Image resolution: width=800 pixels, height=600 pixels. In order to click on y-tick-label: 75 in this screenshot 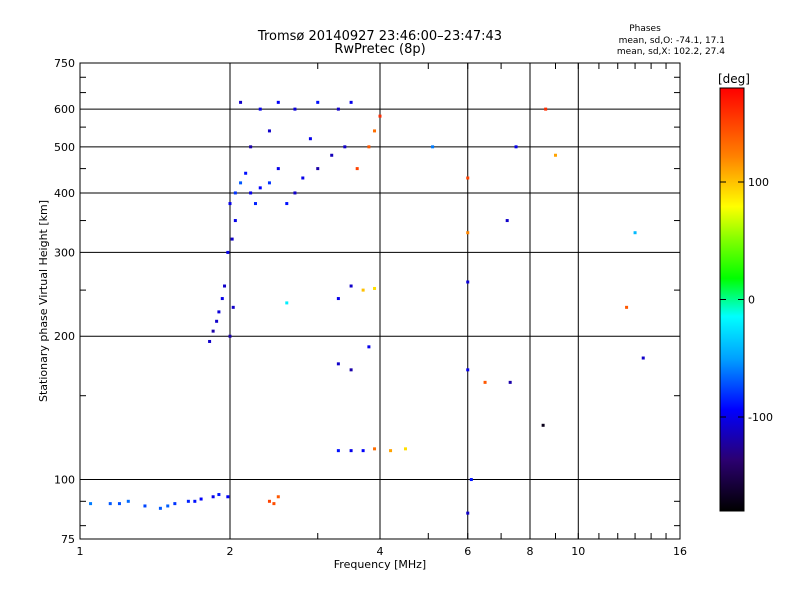, I will do `click(68, 539)`.